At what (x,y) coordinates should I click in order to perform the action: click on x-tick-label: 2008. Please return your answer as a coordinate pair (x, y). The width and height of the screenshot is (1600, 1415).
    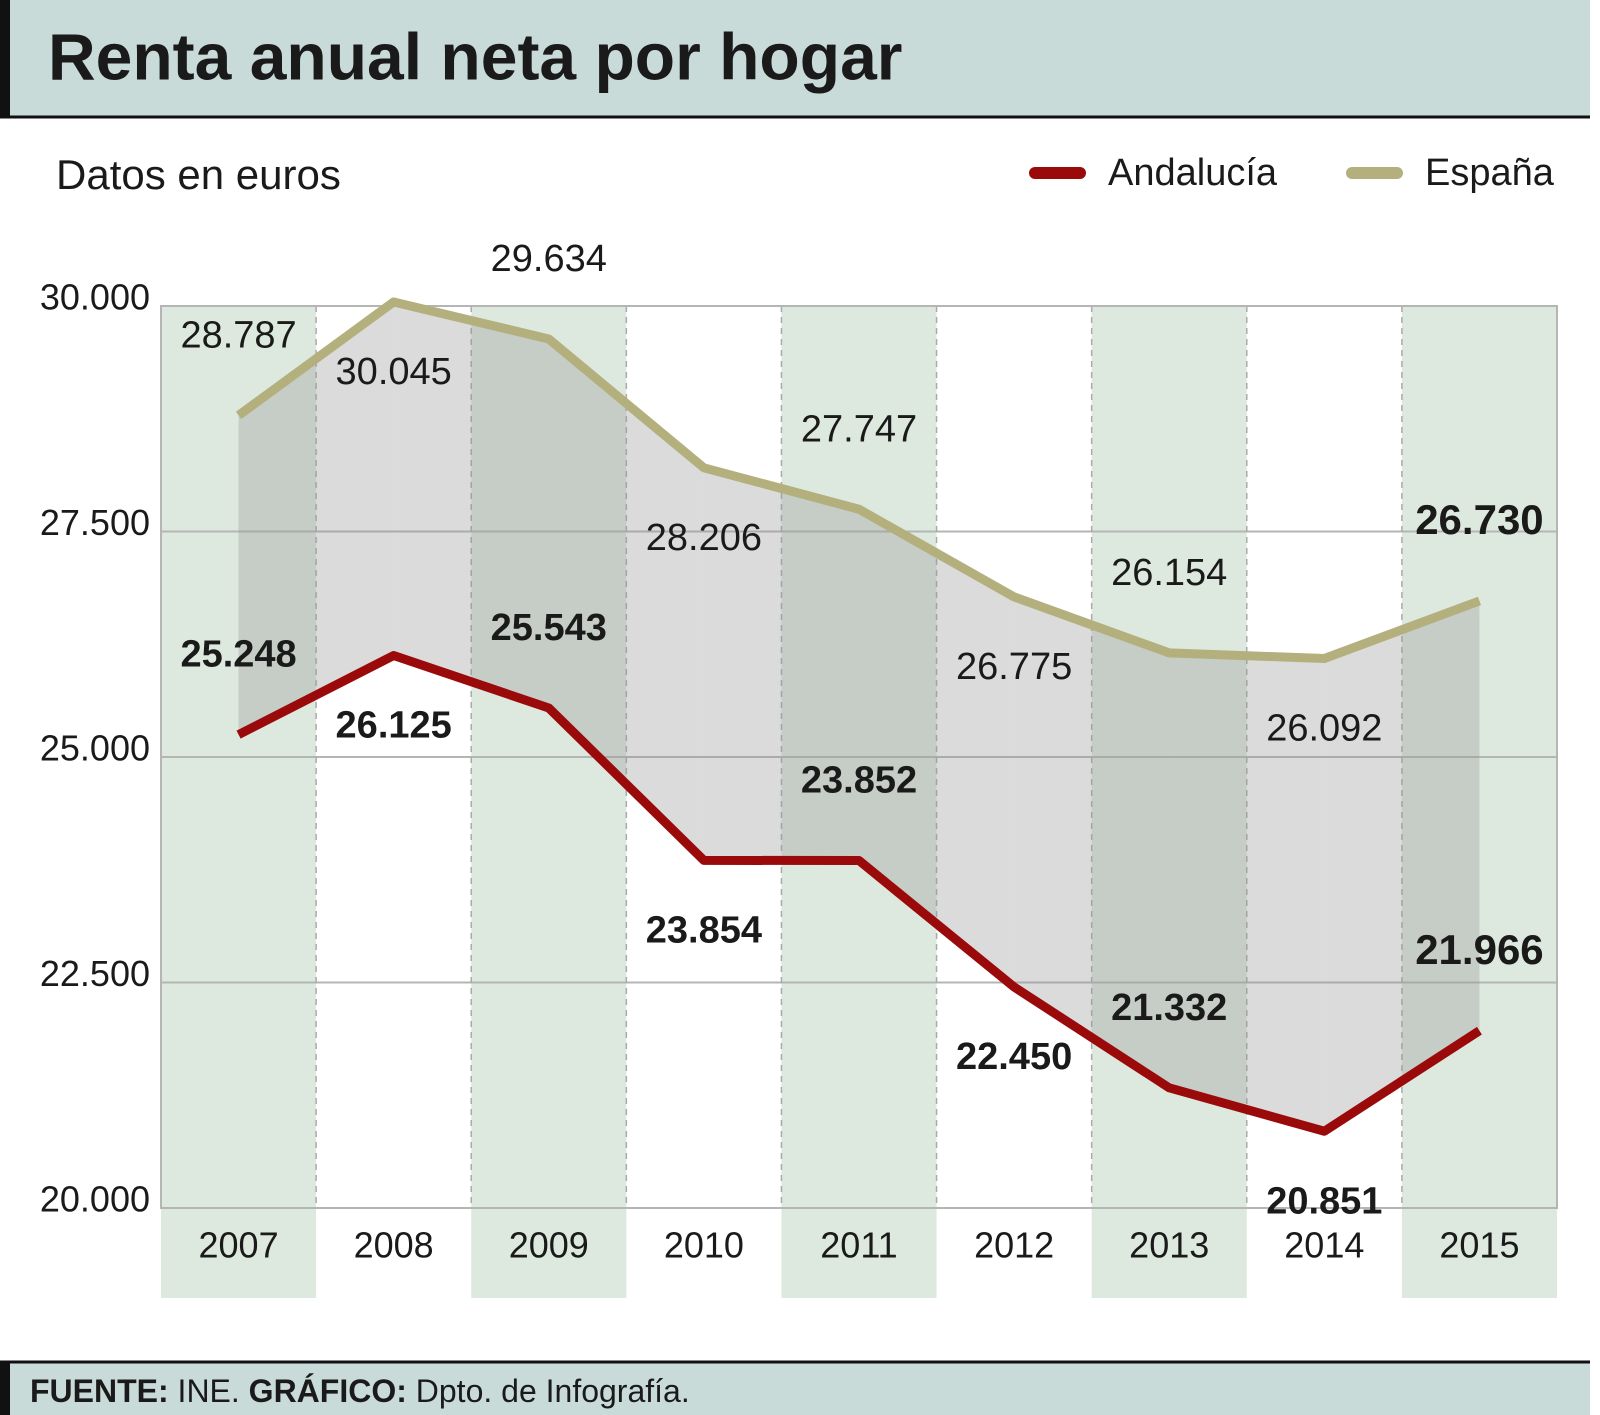
    Looking at the image, I should click on (394, 1245).